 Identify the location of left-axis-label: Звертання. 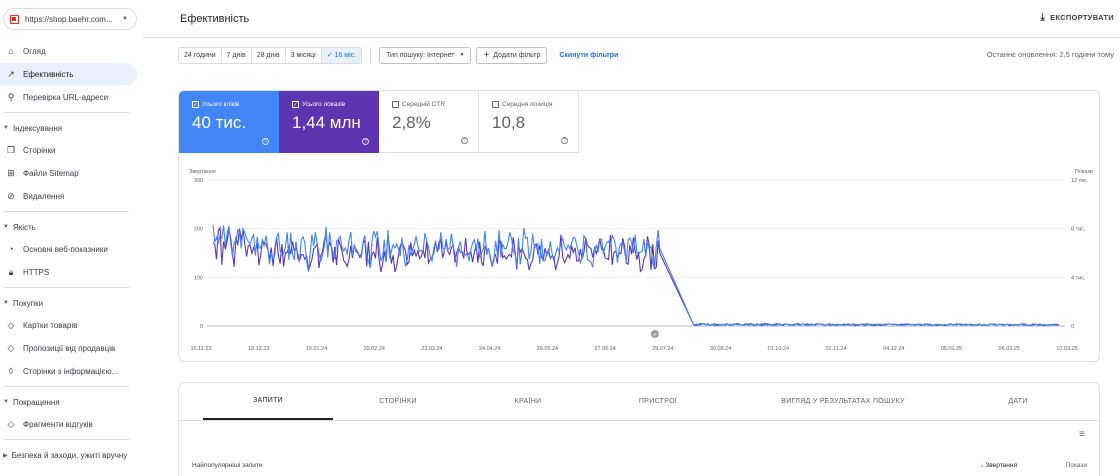
(202, 172).